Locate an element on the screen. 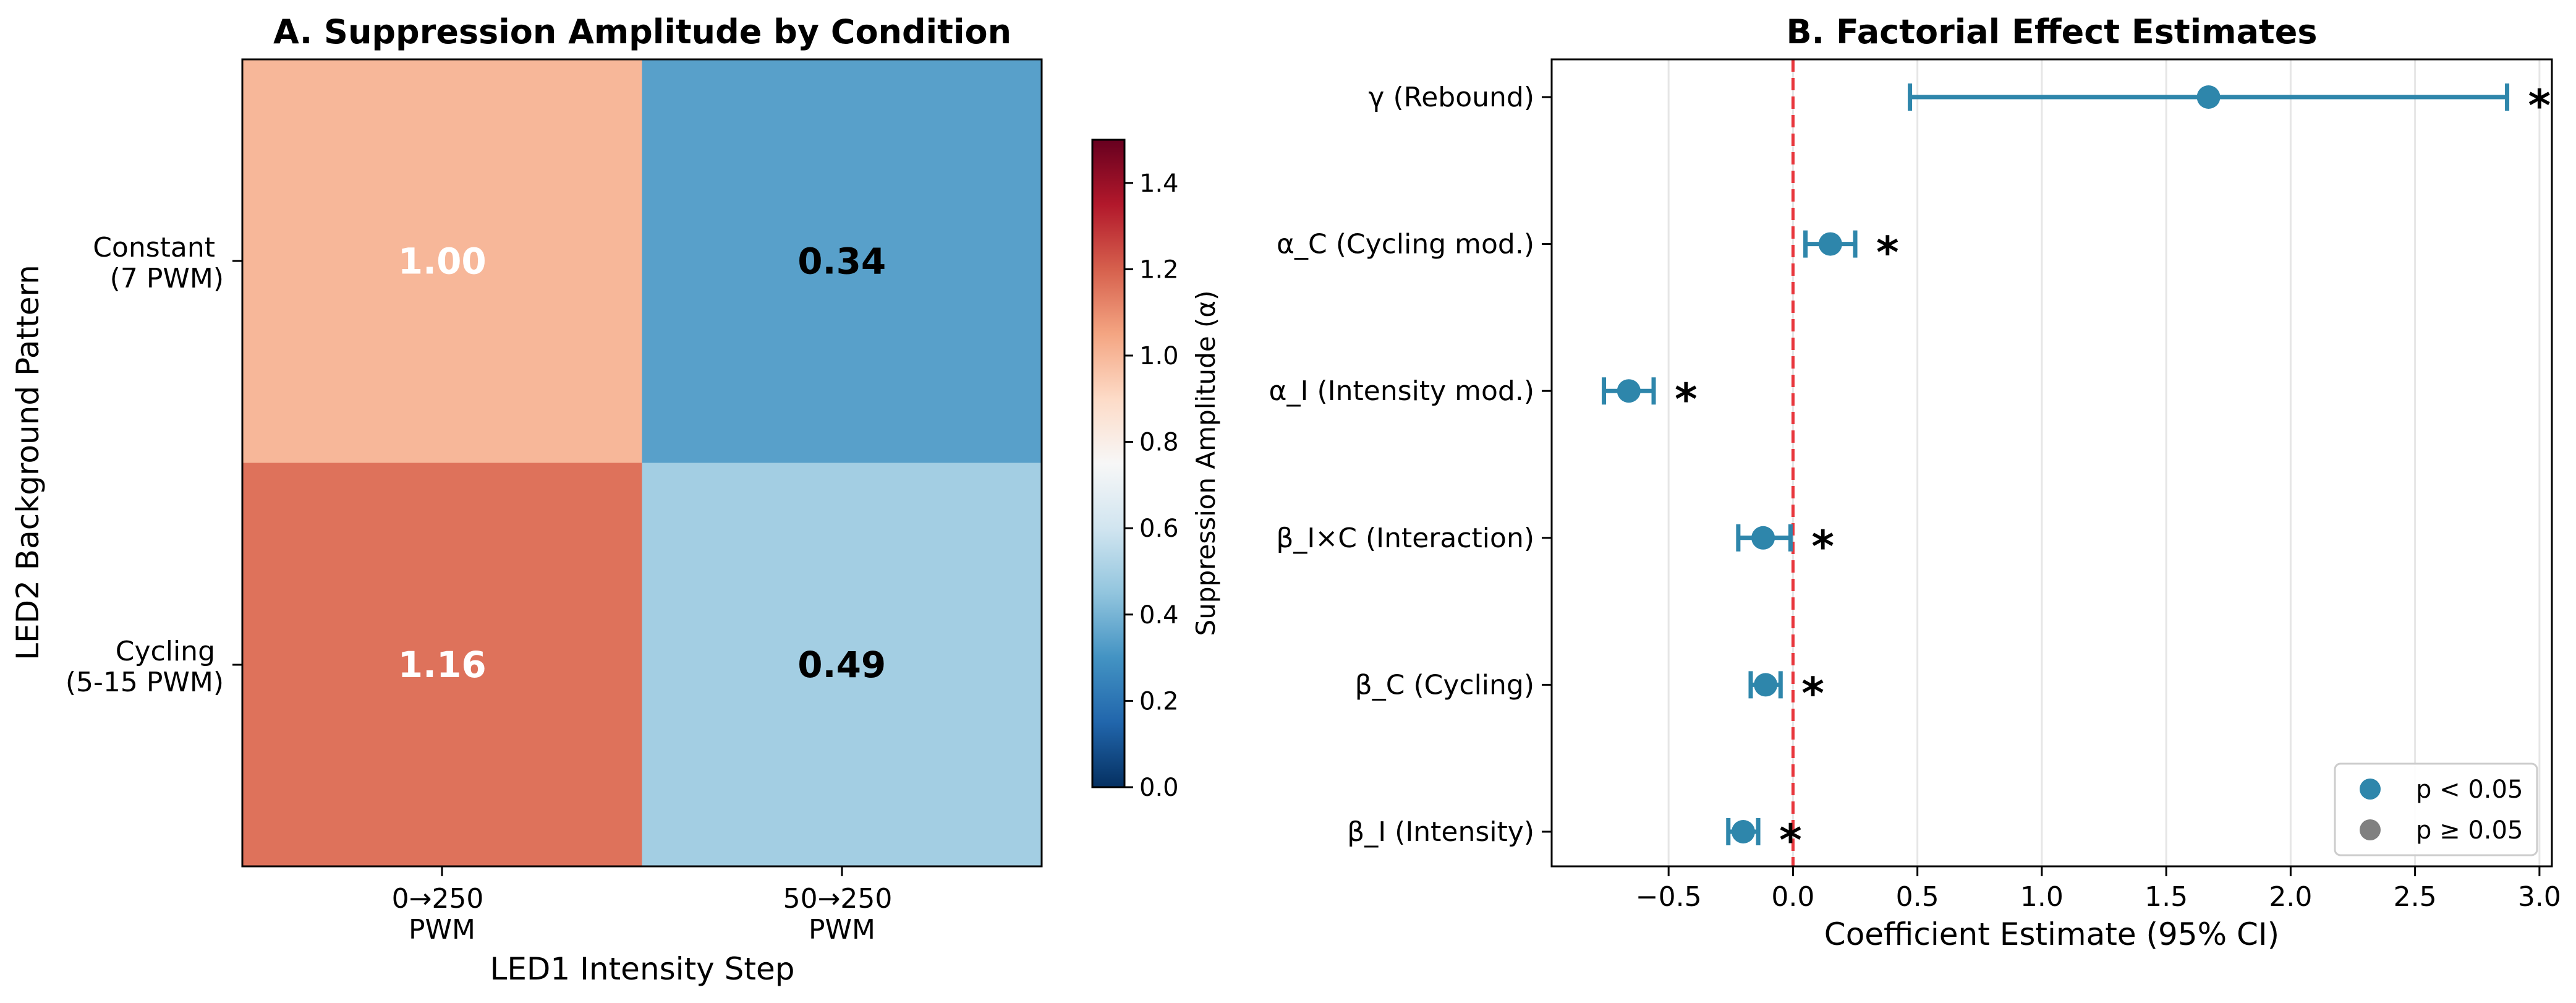 The width and height of the screenshot is (2576, 1003). forest-title: B. Factorial Effect Estimates is located at coordinates (2052, 31).